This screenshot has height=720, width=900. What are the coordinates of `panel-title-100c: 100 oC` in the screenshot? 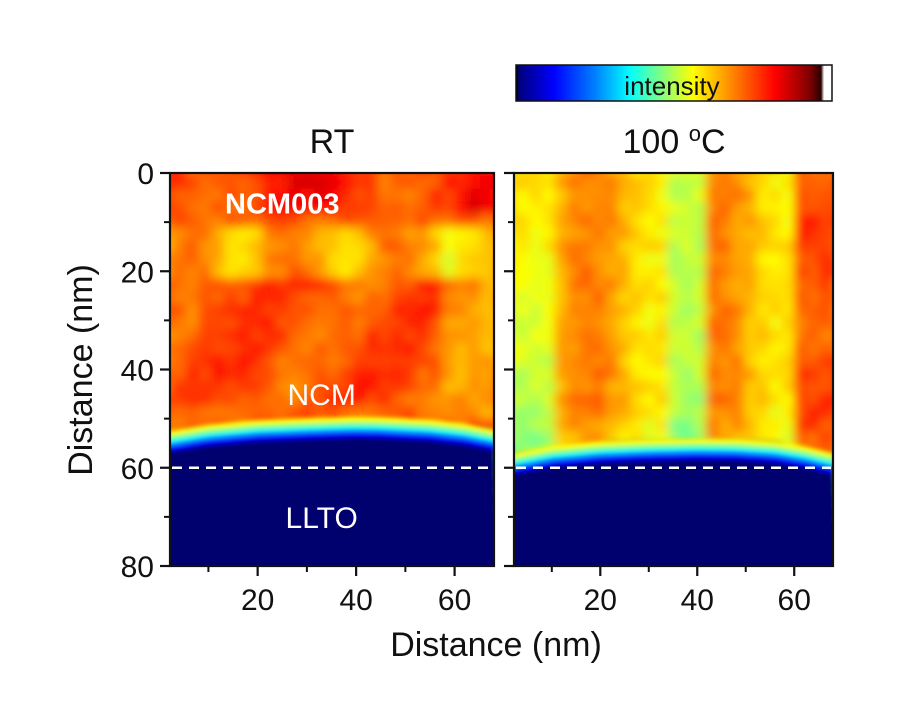 It's located at (674, 141).